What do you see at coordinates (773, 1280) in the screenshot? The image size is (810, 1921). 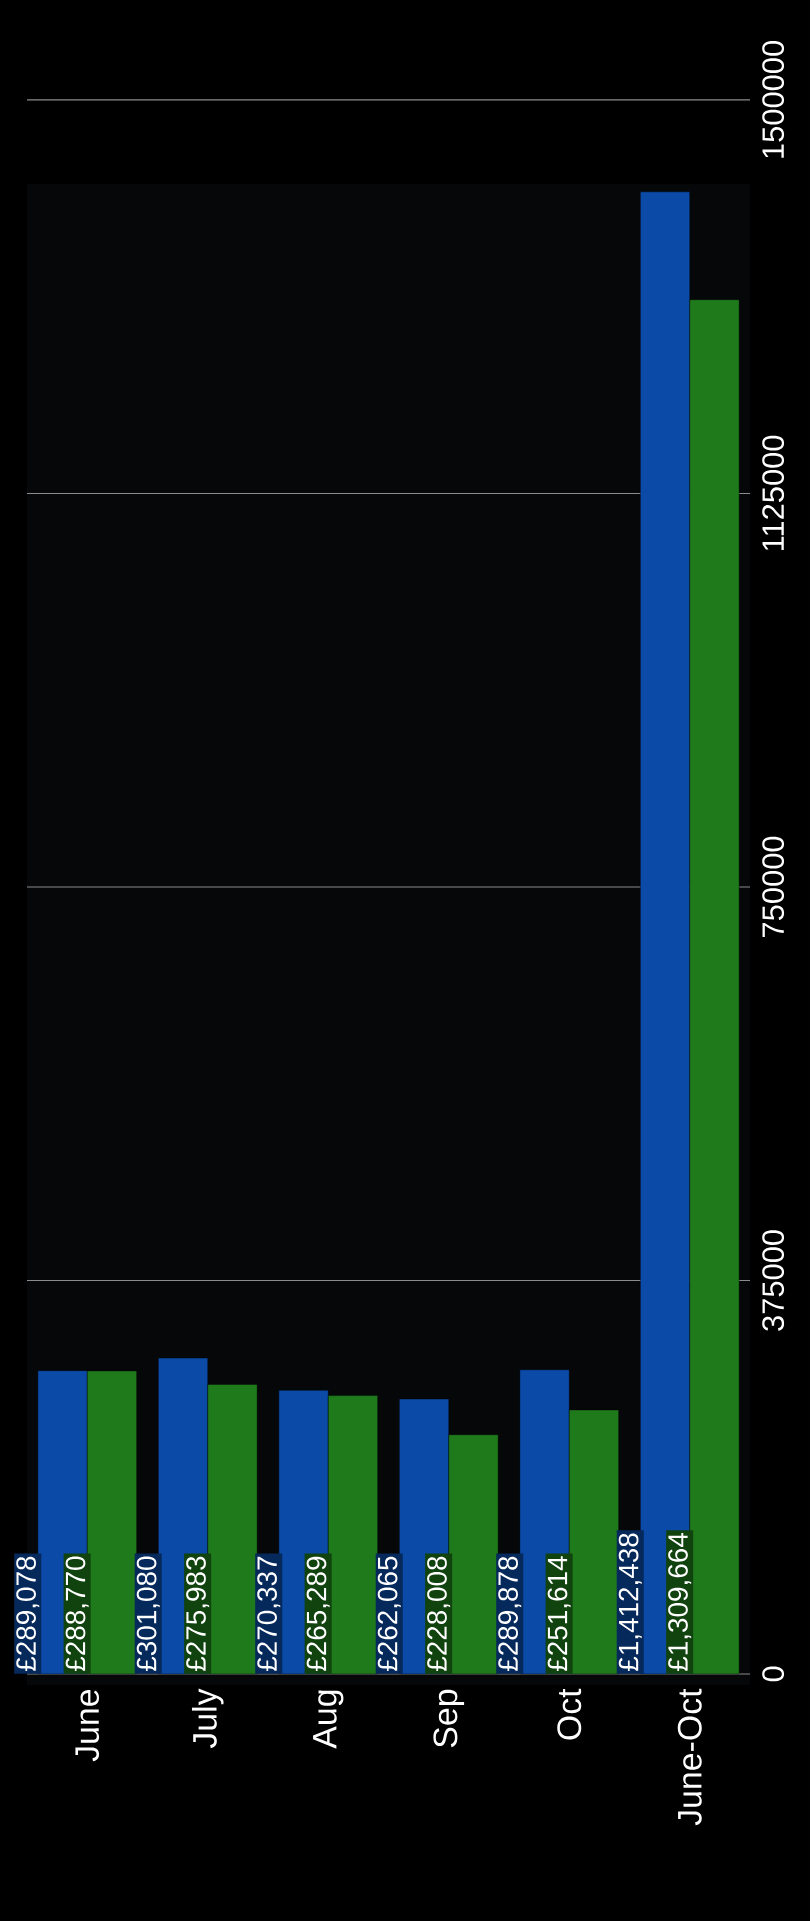 I see `y-tick-label: 375000` at bounding box center [773, 1280].